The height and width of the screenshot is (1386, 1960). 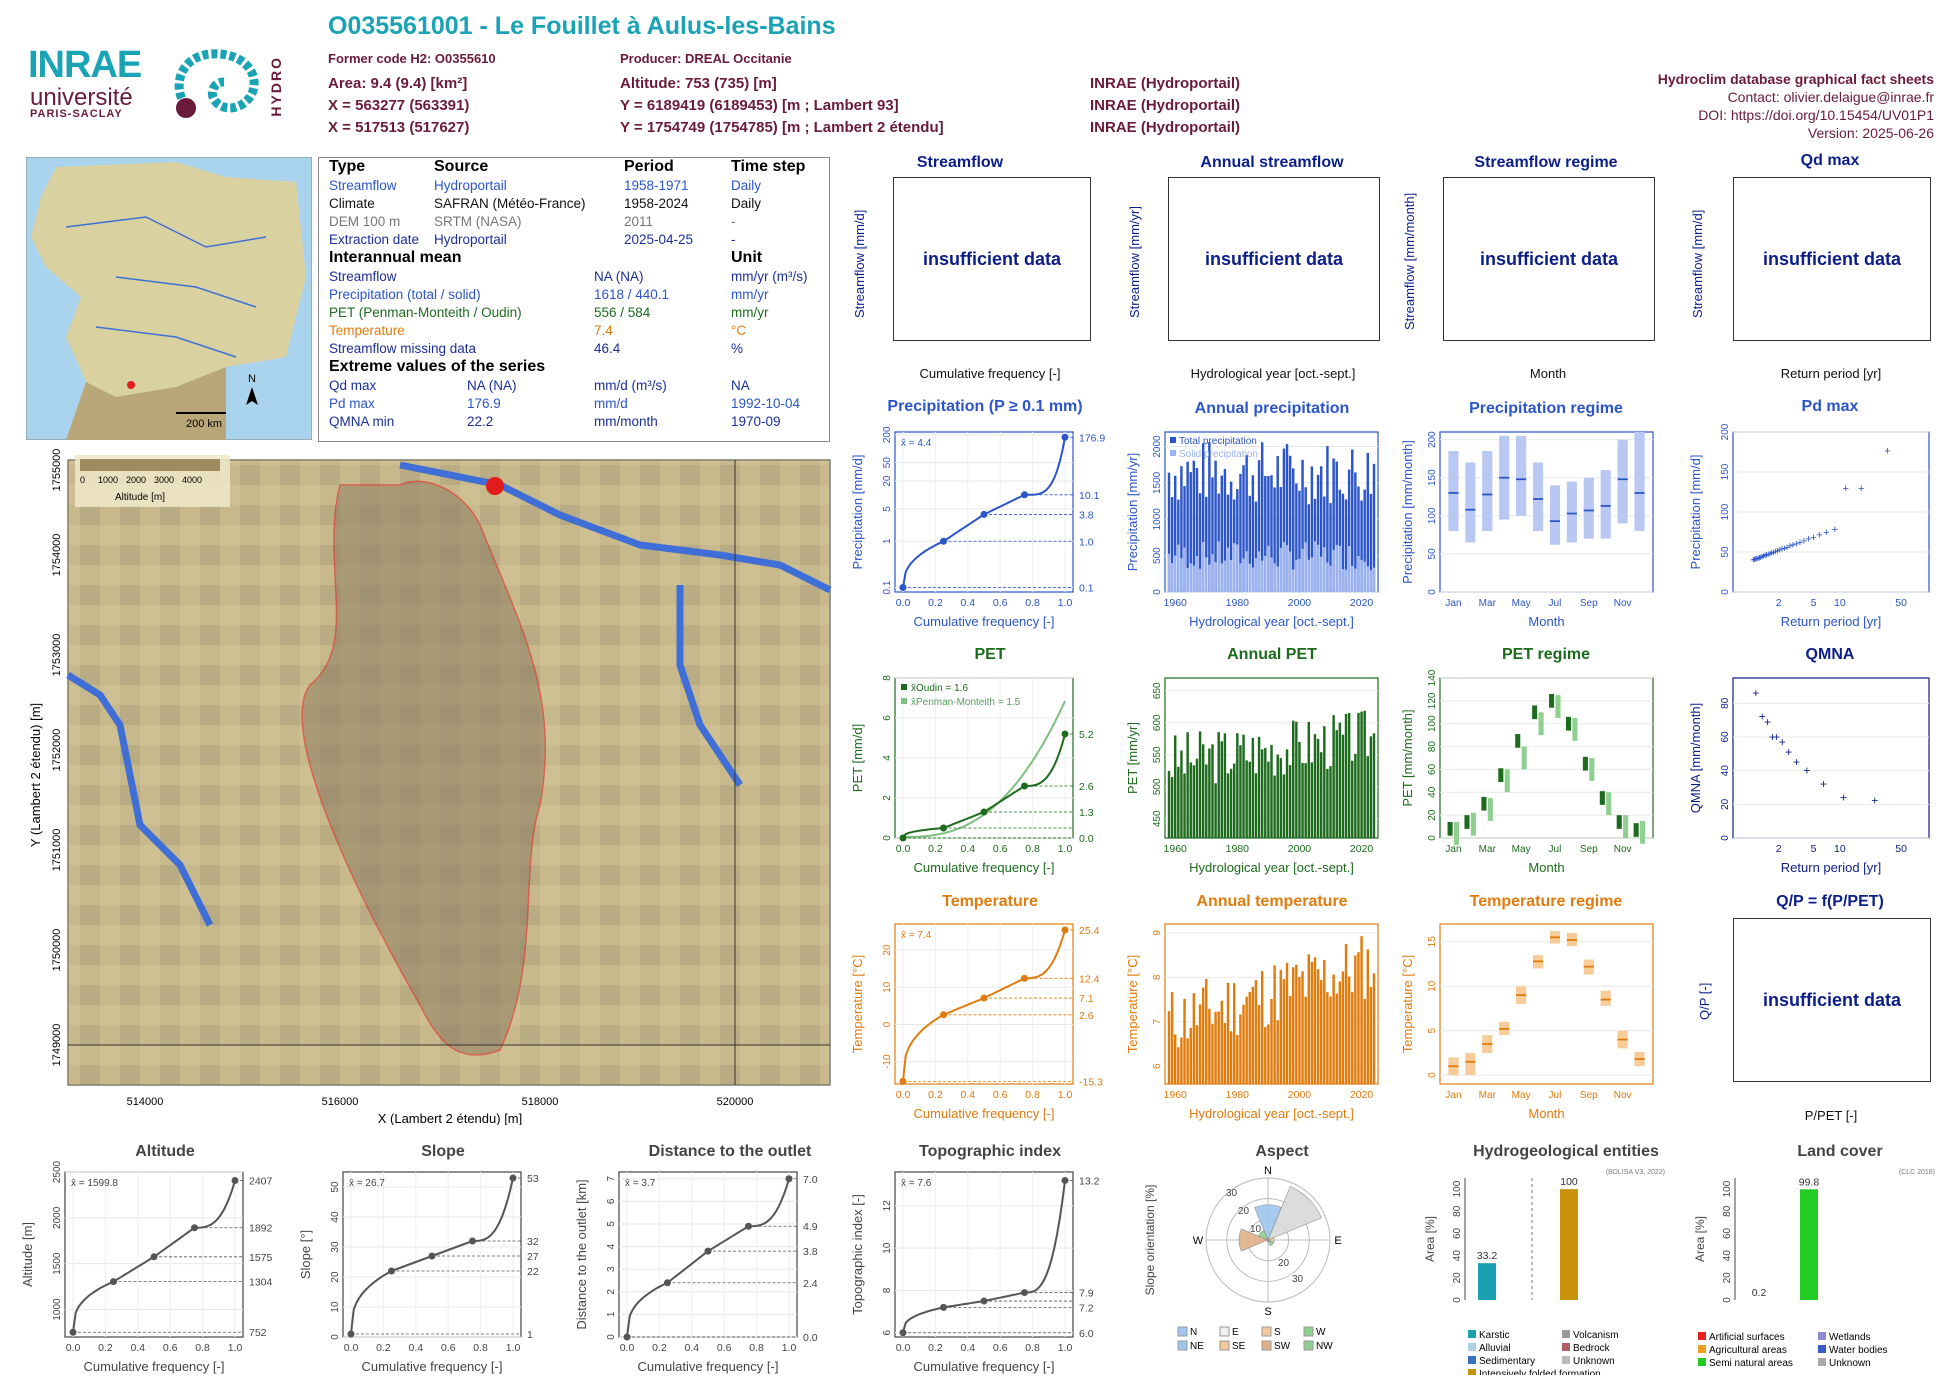 I want to click on x-tick-label: 1980, so click(x=1238, y=1095).